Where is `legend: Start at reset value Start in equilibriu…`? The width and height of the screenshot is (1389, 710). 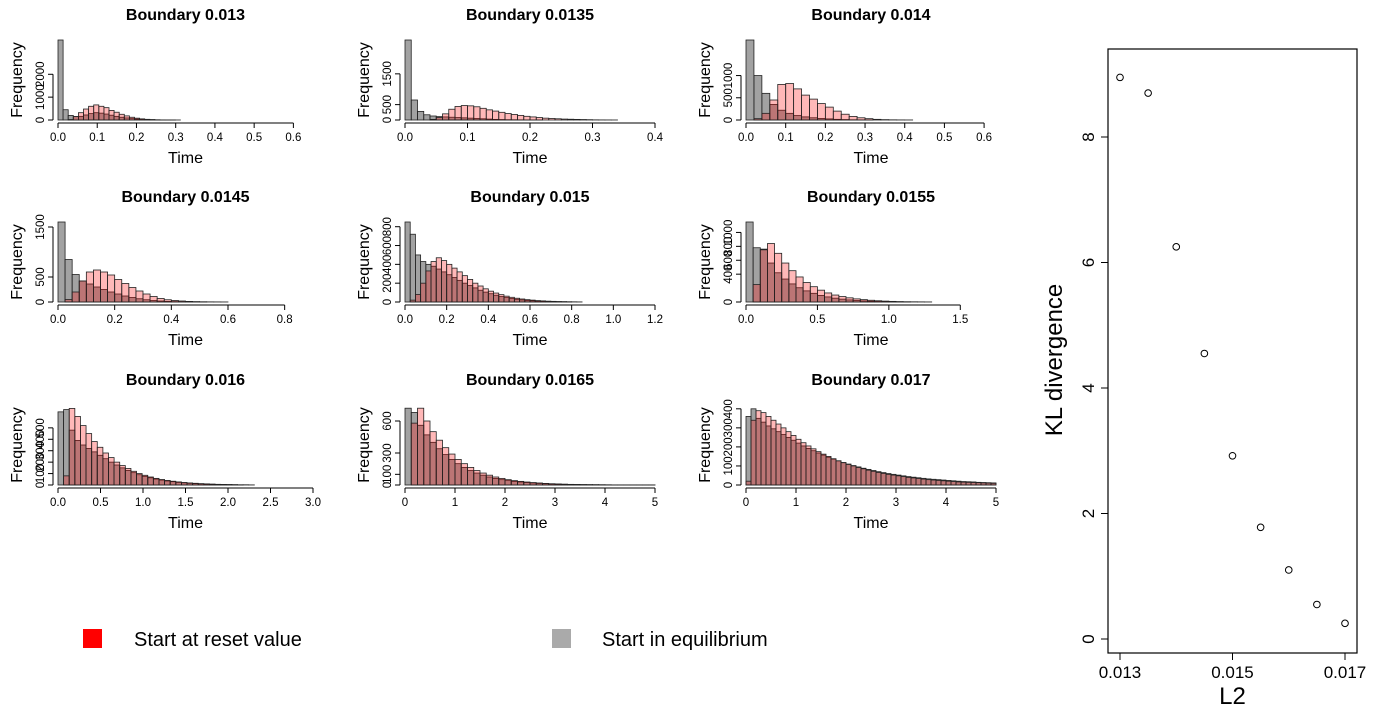
legend: Start at reset value Start in equilibriu… is located at coordinates (425, 640).